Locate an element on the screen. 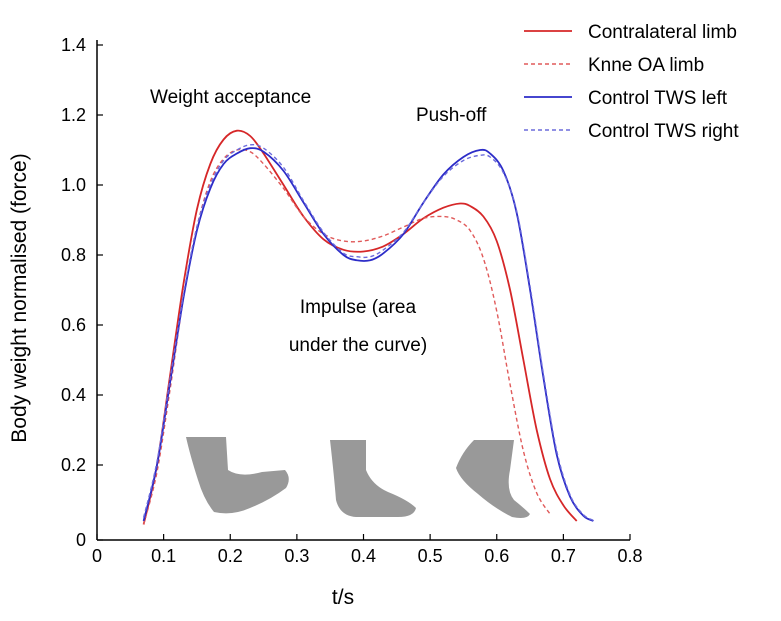 This screenshot has height=621, width=781. annotation-impulse-line2: under the curve) is located at coordinates (358, 345).